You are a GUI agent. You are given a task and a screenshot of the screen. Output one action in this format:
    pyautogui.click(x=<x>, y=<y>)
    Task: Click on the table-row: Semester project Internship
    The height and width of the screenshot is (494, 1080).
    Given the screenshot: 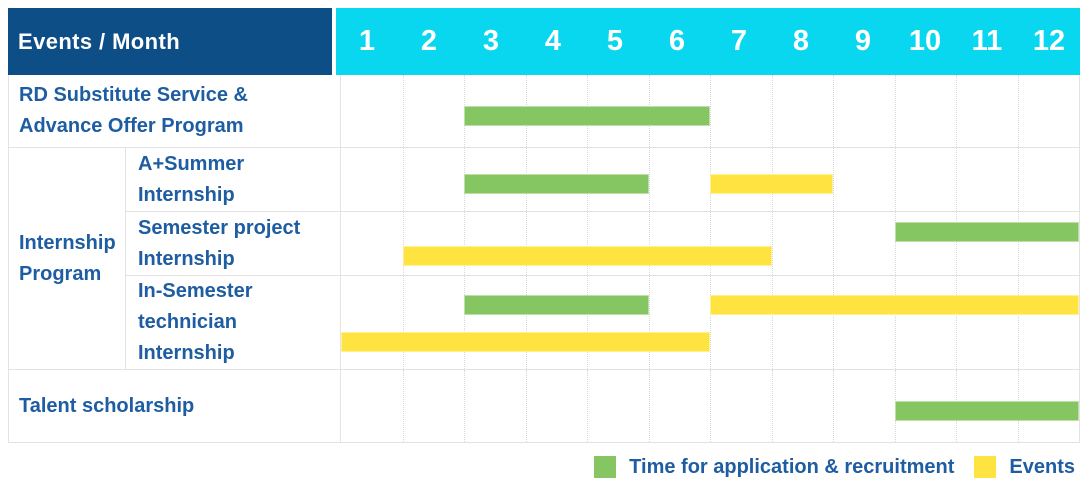 What is the action you would take?
    pyautogui.click(x=602, y=243)
    